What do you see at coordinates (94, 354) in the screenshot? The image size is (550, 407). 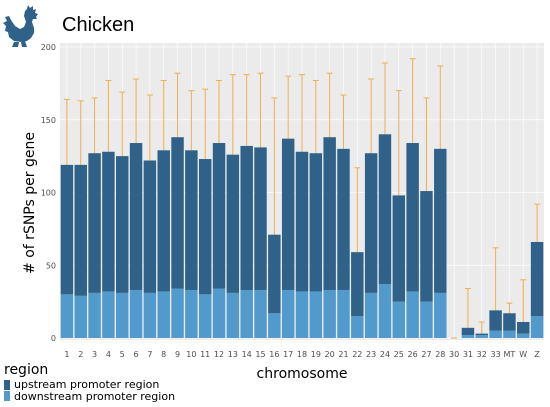 I see `x-tick-label: 3` at bounding box center [94, 354].